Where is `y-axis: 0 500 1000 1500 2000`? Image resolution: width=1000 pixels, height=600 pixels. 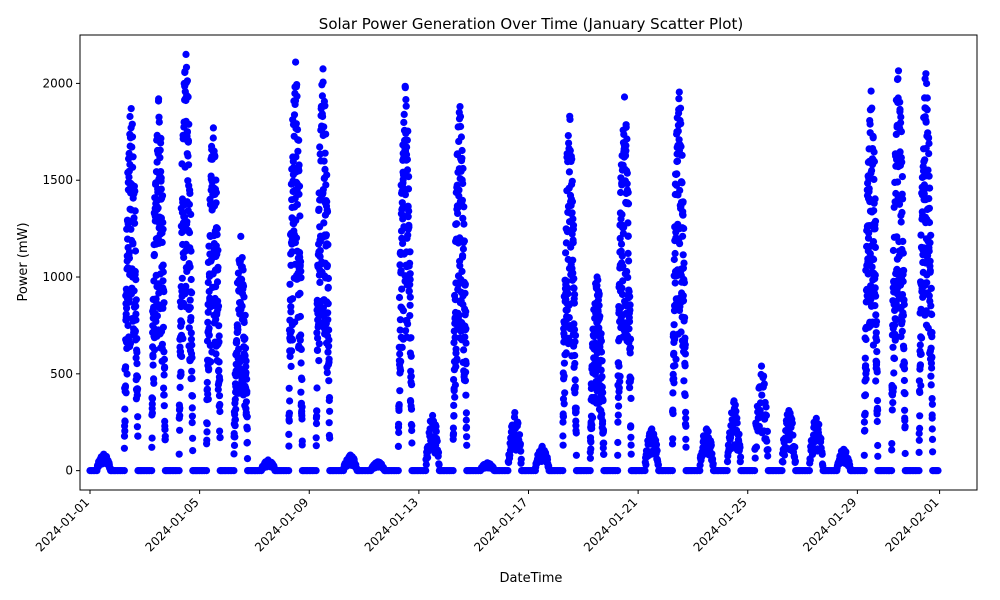 y-axis: 0 500 1000 1500 2000 is located at coordinates (61, 277).